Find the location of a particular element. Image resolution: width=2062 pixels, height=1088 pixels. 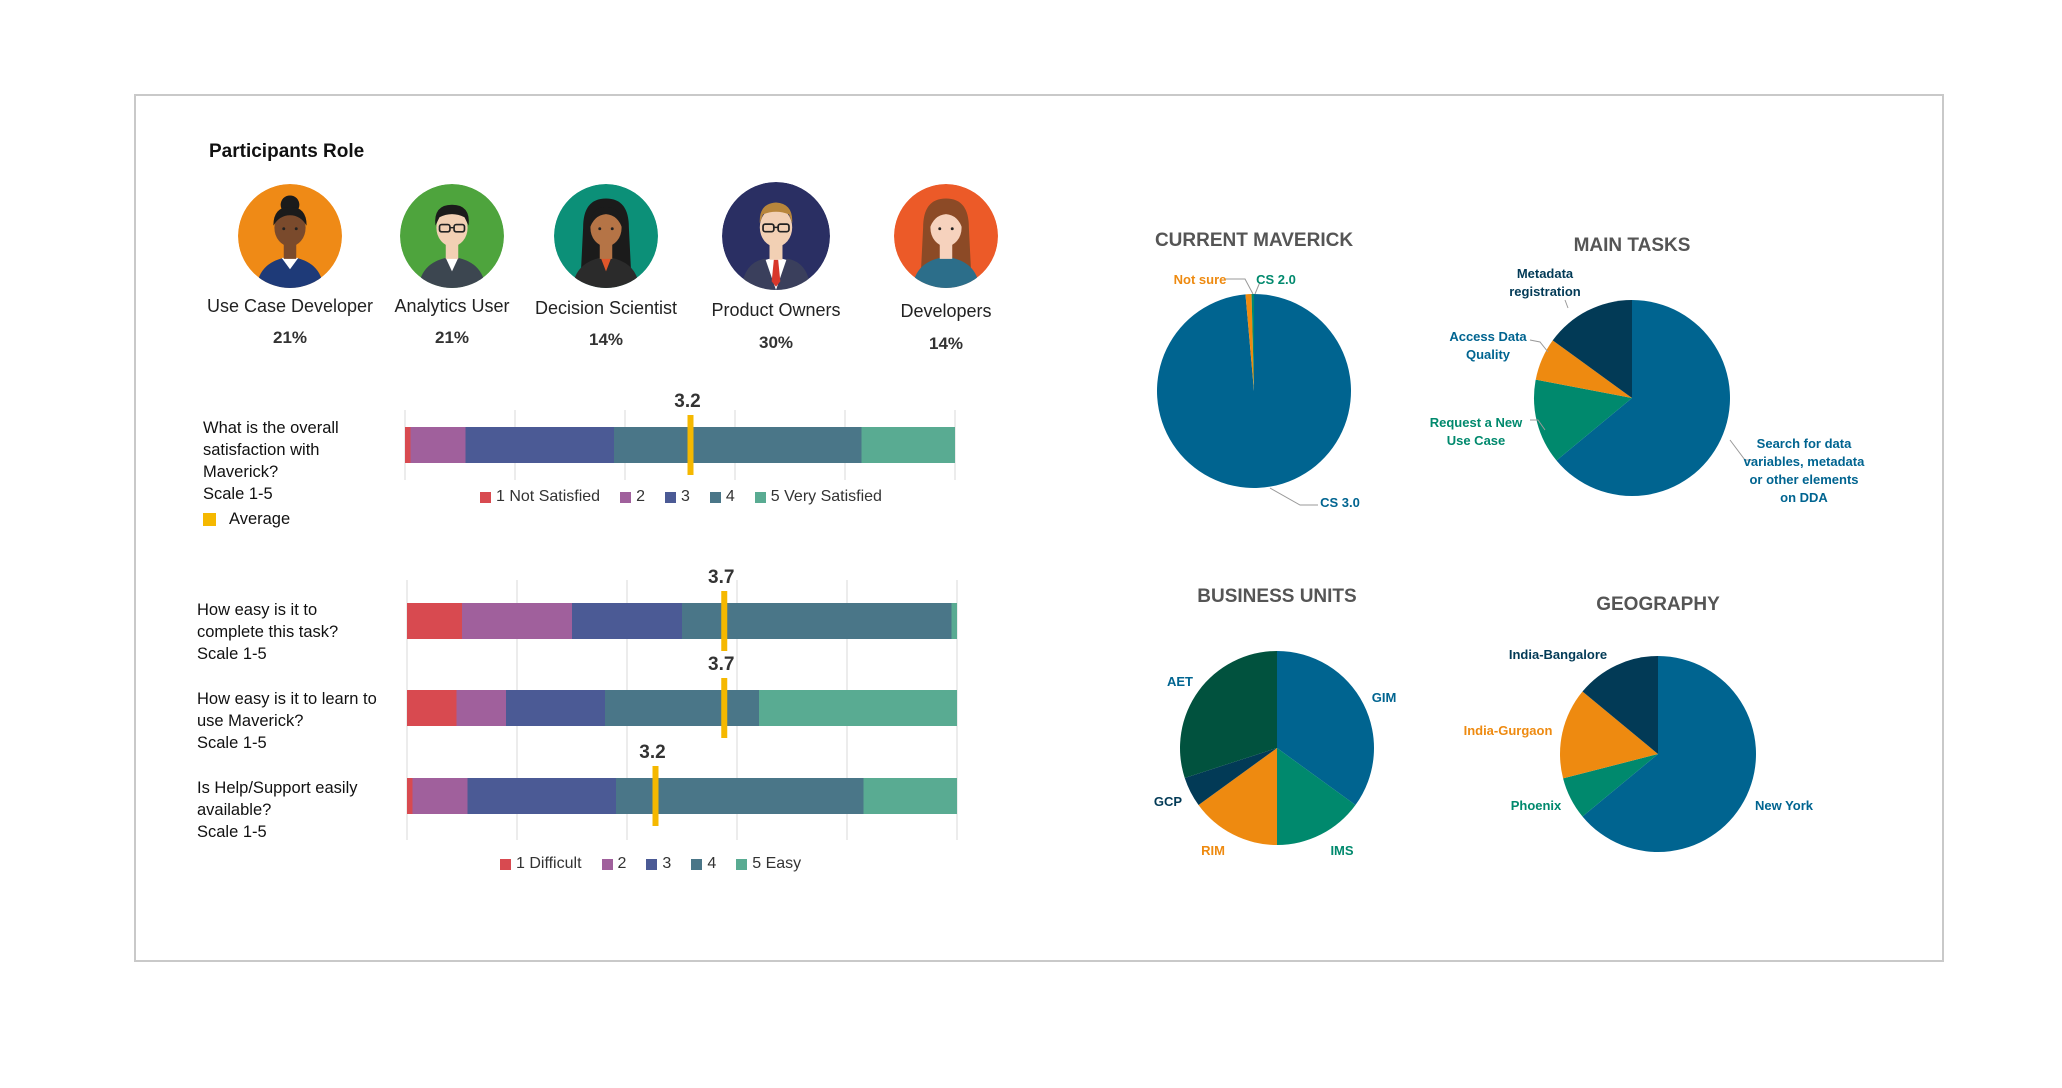

geography-slice-label: Phoenix is located at coordinates (1536, 805).